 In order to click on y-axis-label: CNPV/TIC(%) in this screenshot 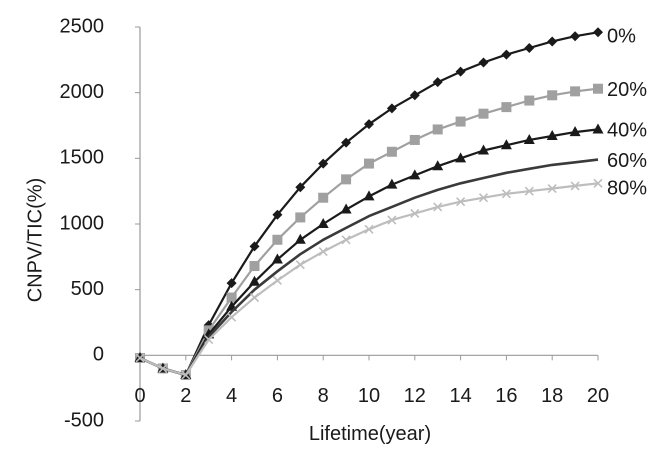, I will do `click(35, 240)`.